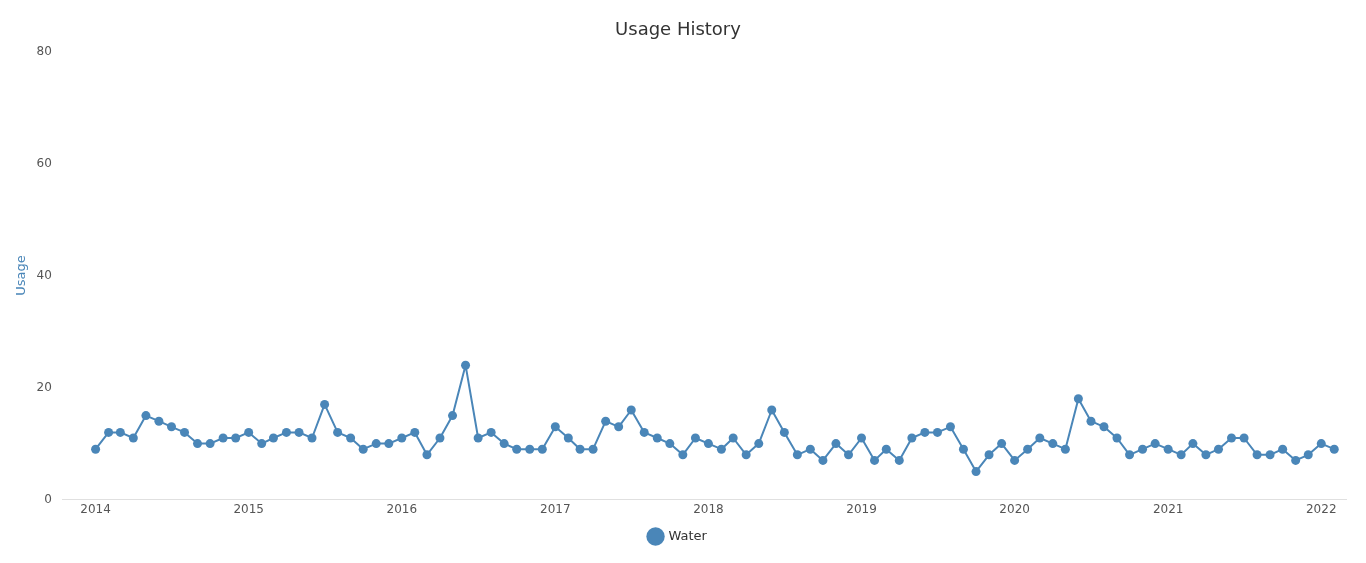 The image size is (1366, 563). What do you see at coordinates (1014, 508) in the screenshot?
I see `x-tick-label: 2020` at bounding box center [1014, 508].